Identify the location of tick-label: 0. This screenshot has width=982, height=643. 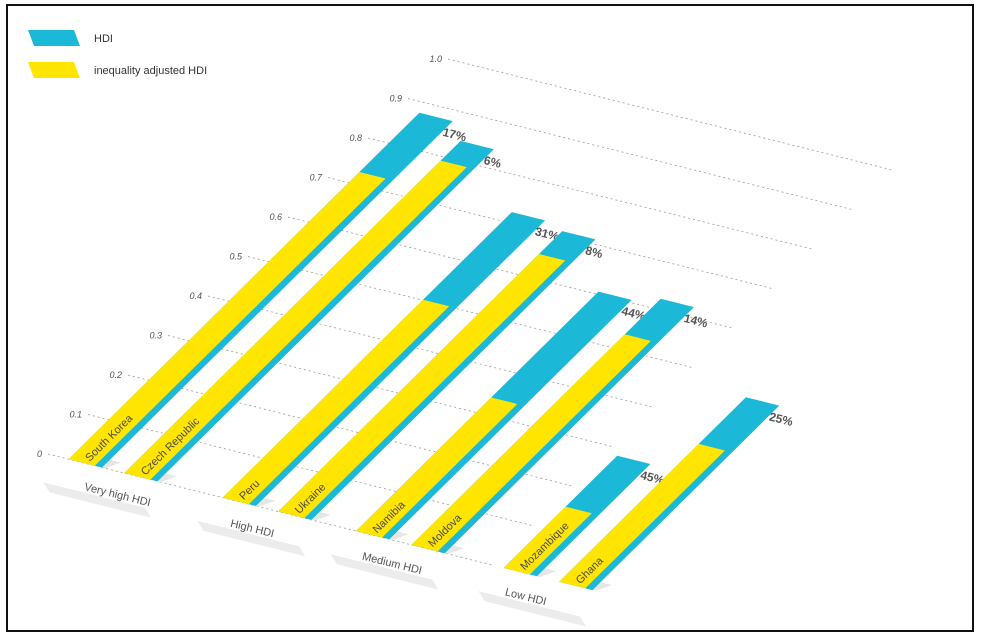
(39, 454).